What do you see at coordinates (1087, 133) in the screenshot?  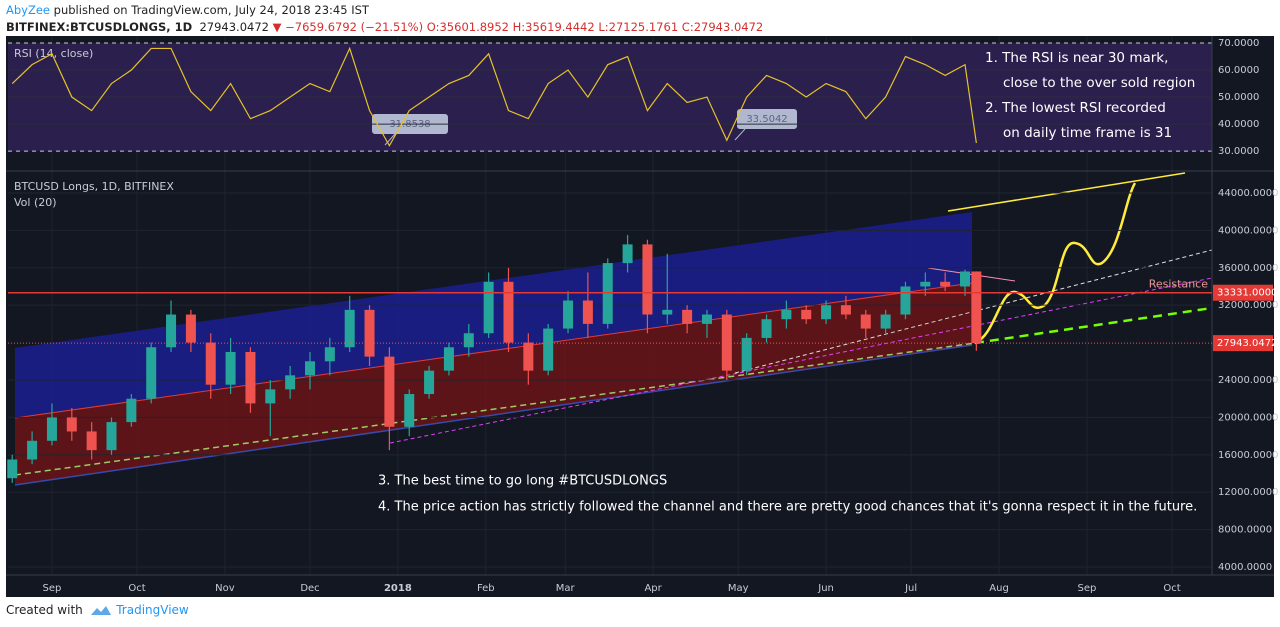 I see `note: on daily time frame is 31` at bounding box center [1087, 133].